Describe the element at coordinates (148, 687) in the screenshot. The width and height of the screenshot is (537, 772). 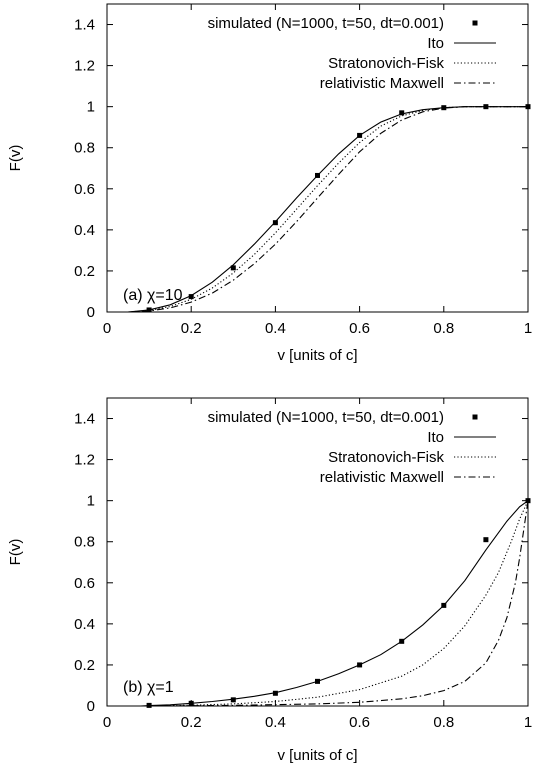
I see `panel-annotation: (b) χ=1` at that location.